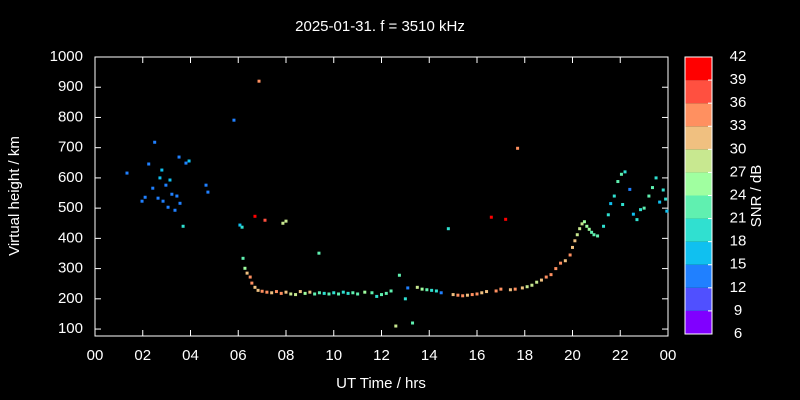  What do you see at coordinates (238, 355) in the screenshot?
I see `x-tick-label: 06` at bounding box center [238, 355].